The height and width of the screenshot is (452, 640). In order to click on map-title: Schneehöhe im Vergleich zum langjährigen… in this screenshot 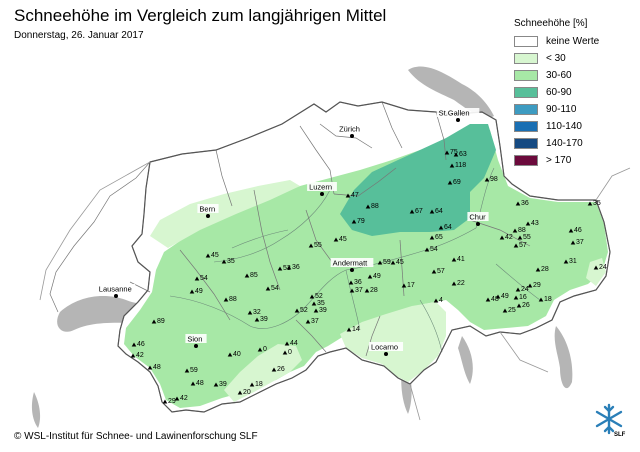, I will do `click(200, 15)`.